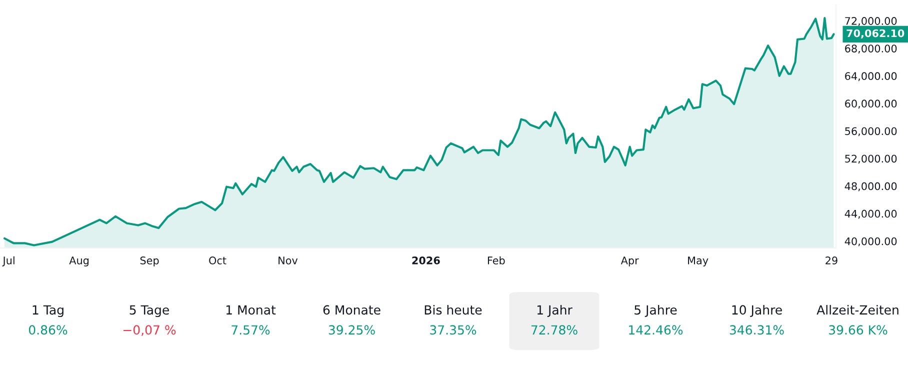 This screenshot has height=366, width=908. Describe the element at coordinates (554, 330) in the screenshot. I see `text: 72.78%` at that location.